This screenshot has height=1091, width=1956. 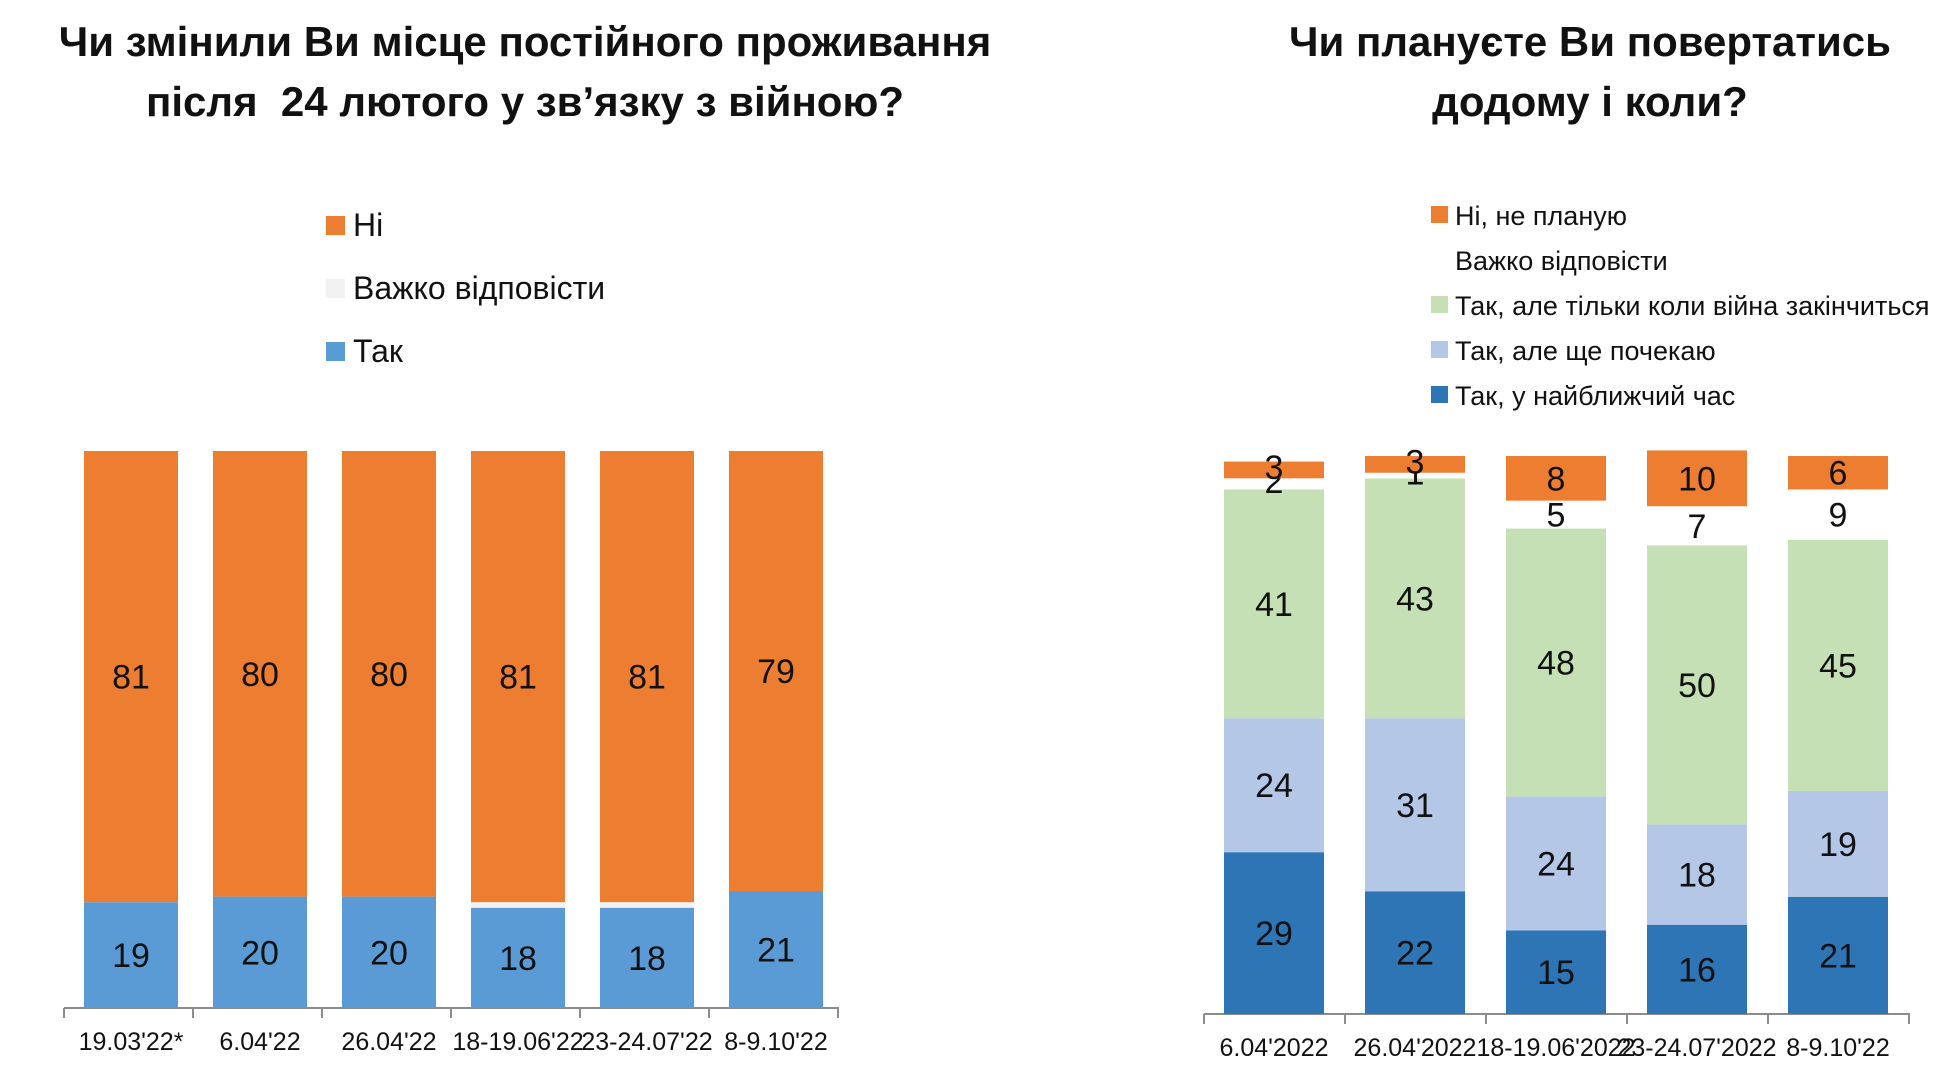 I want to click on x-tick-label: 19.03'22*, so click(x=131, y=1042).